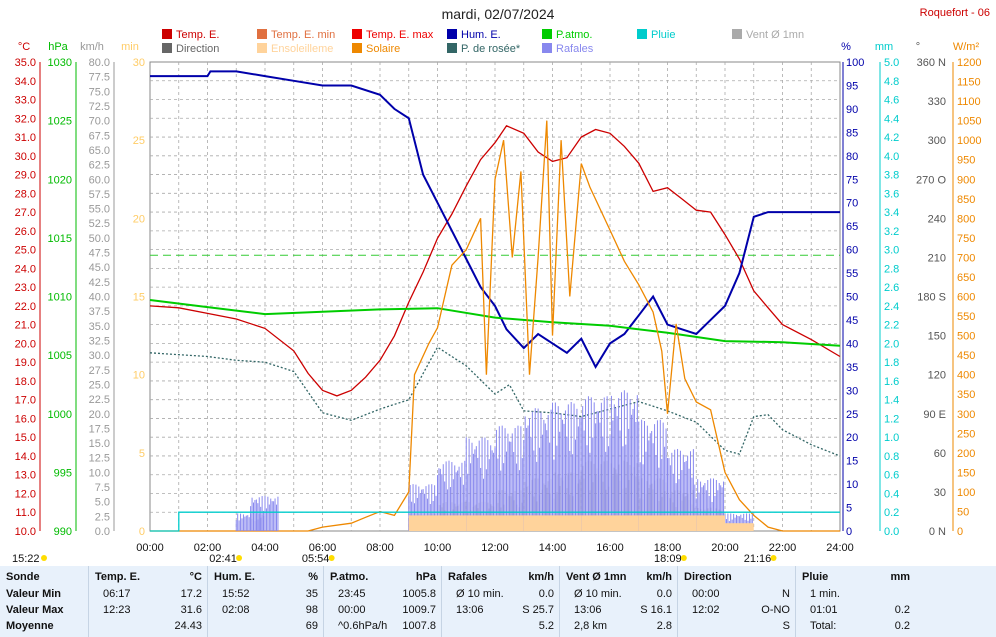  I want to click on stats-col-title: P.atmo., so click(349, 577).